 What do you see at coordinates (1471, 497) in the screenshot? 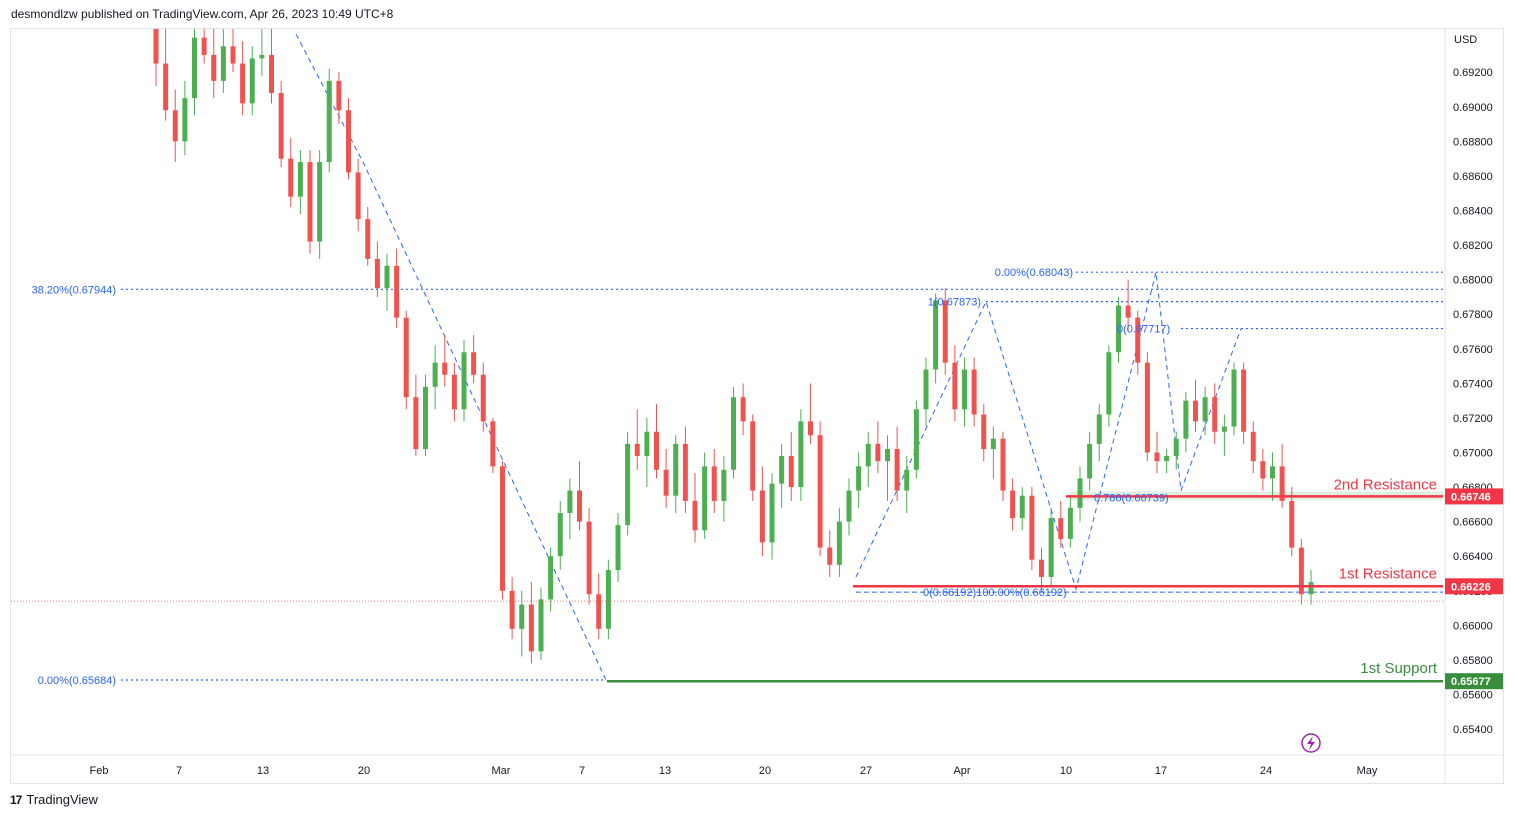
I see `price-badge-label: 0.66746` at bounding box center [1471, 497].